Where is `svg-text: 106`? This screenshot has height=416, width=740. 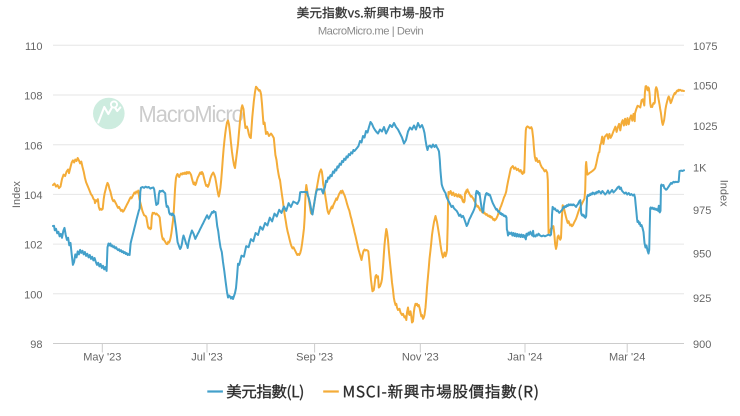
svg-text: 106 is located at coordinates (33, 146).